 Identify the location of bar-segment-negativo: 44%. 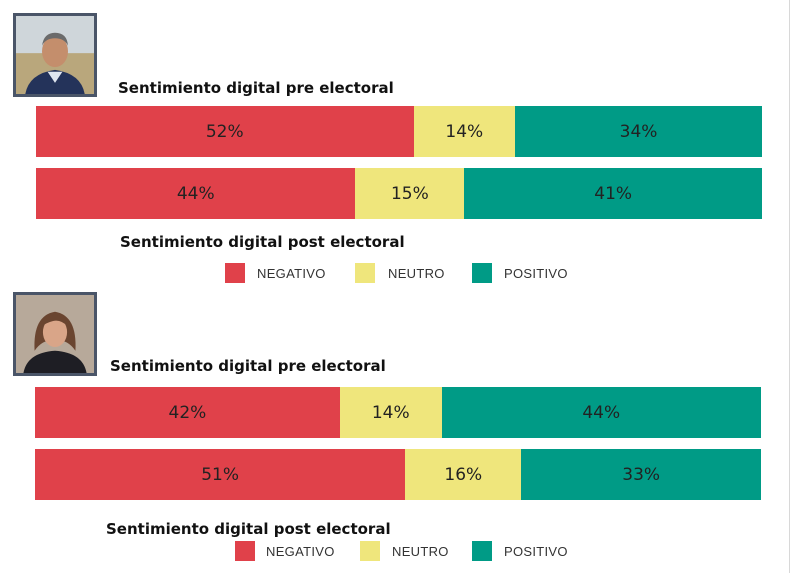
(196, 193).